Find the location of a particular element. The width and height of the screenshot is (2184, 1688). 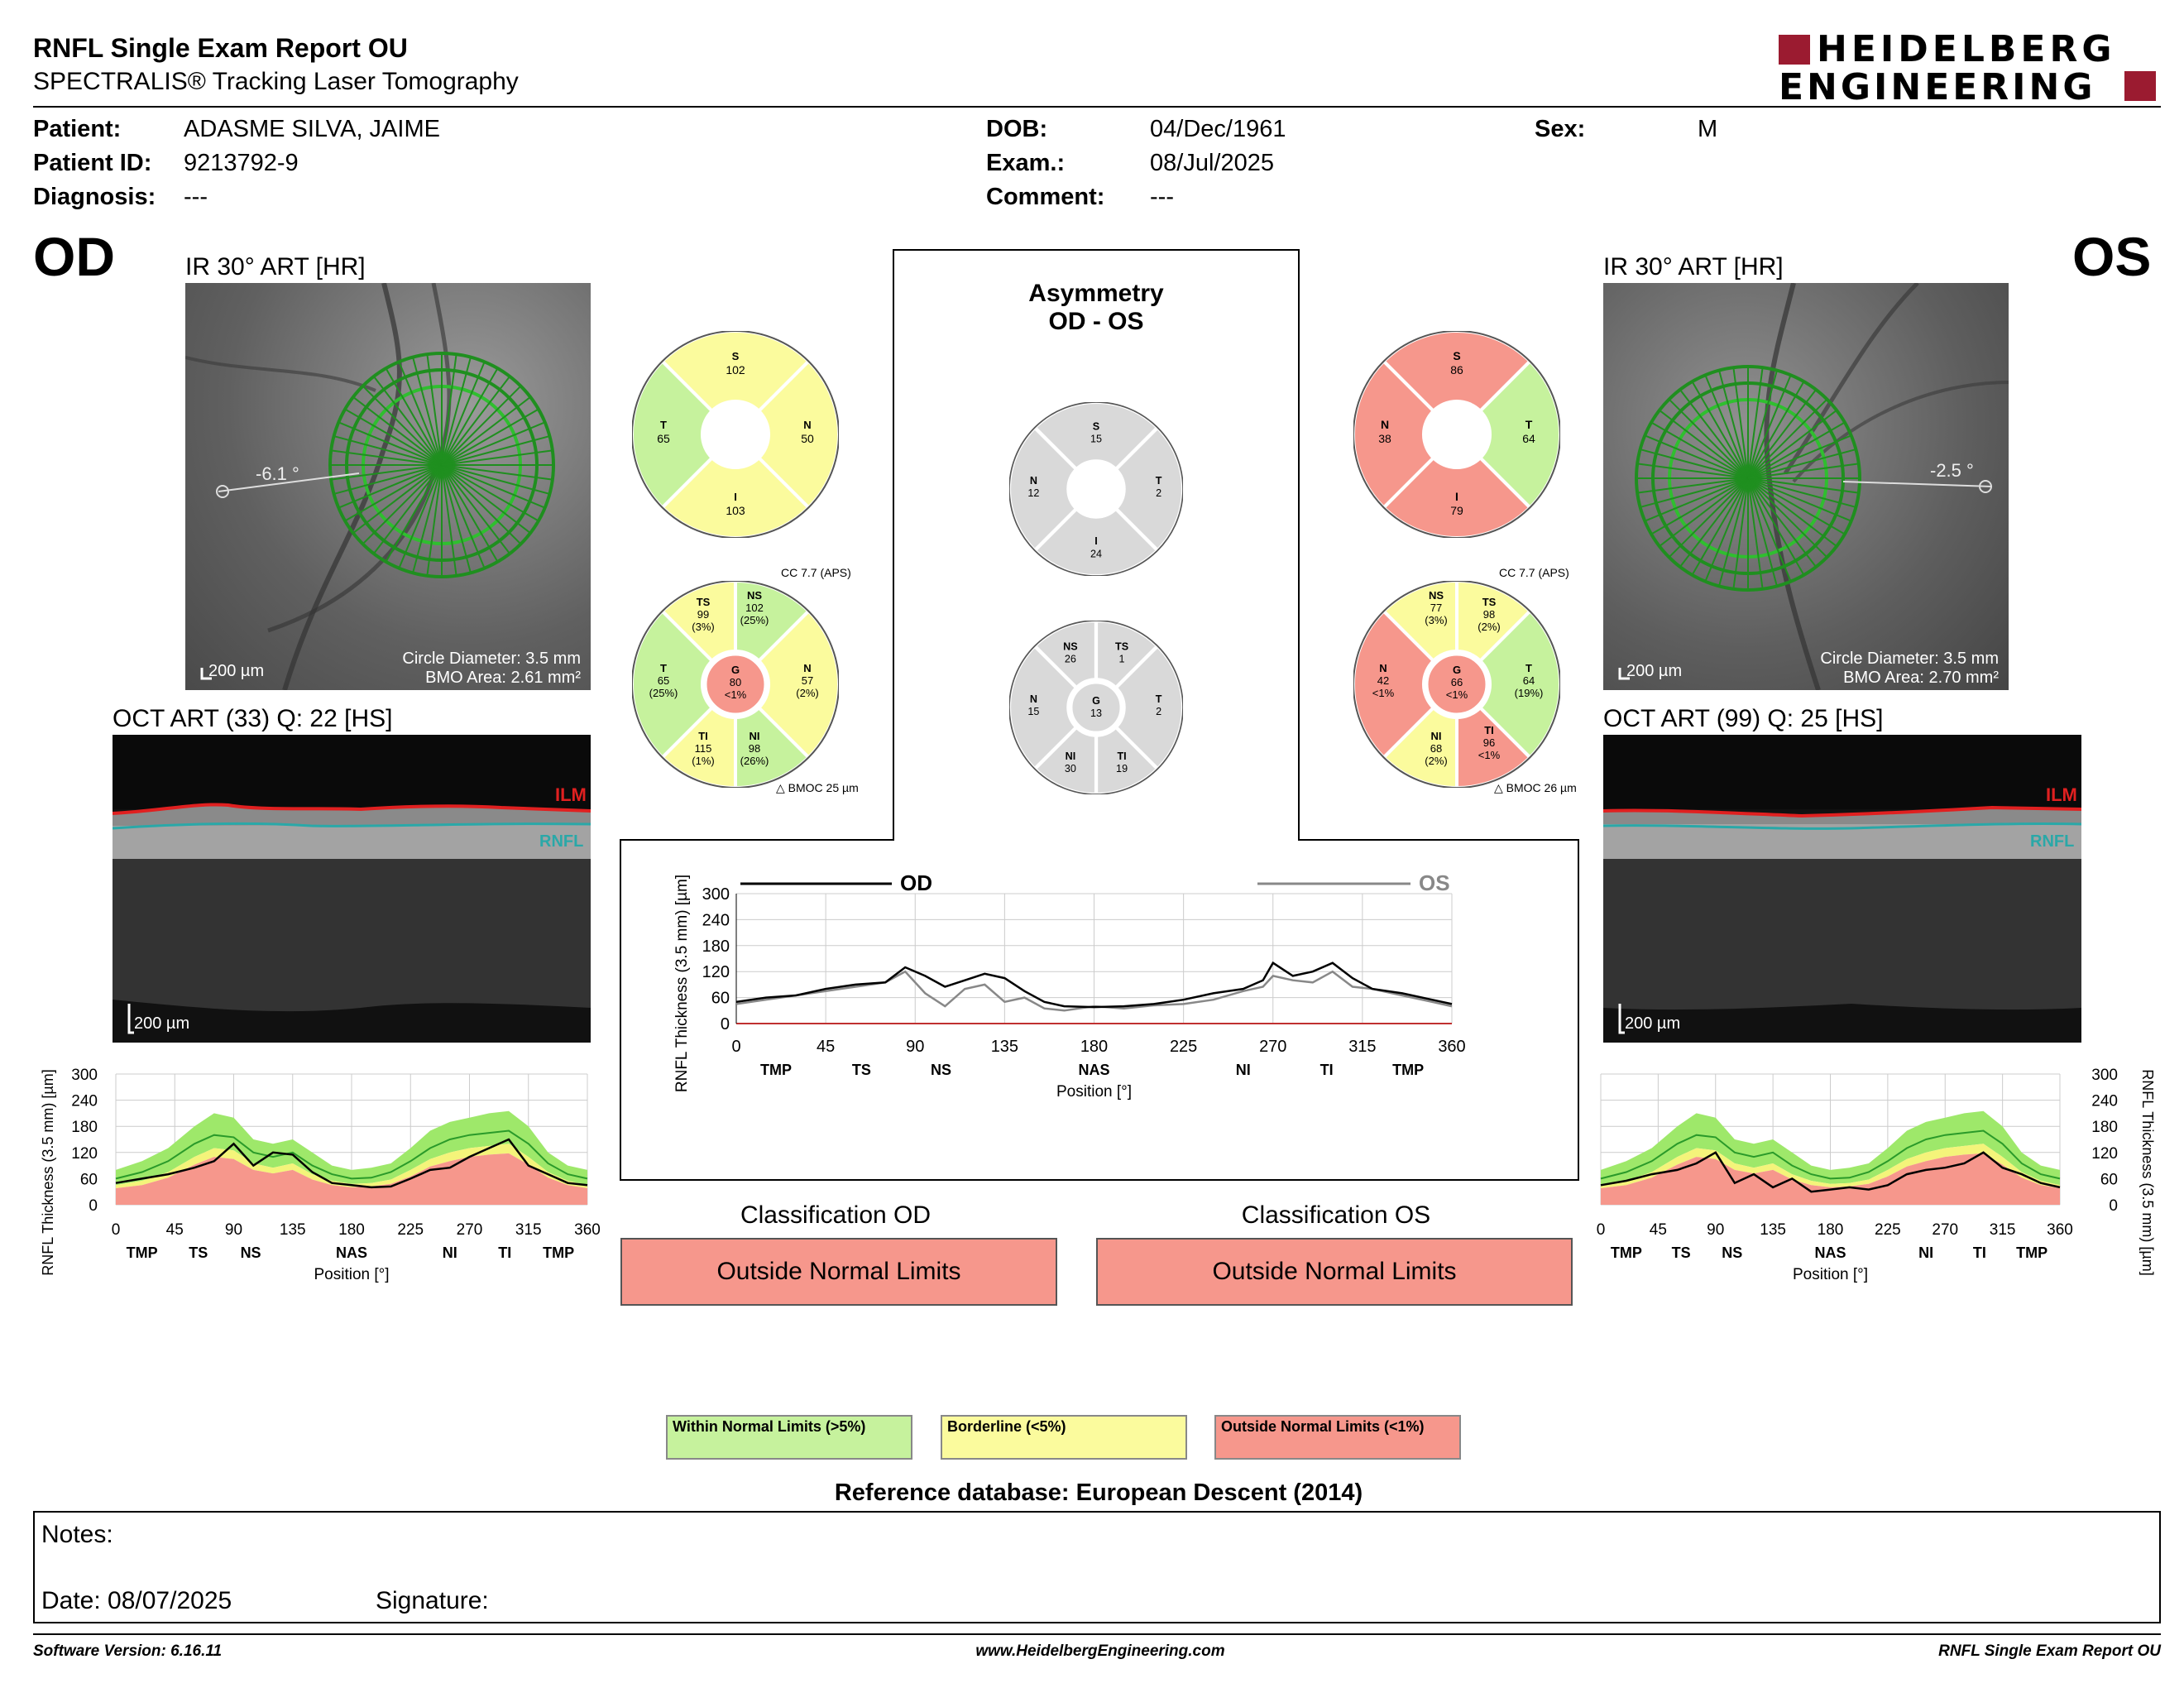

xlabel: Position [°] is located at coordinates (1830, 1274).